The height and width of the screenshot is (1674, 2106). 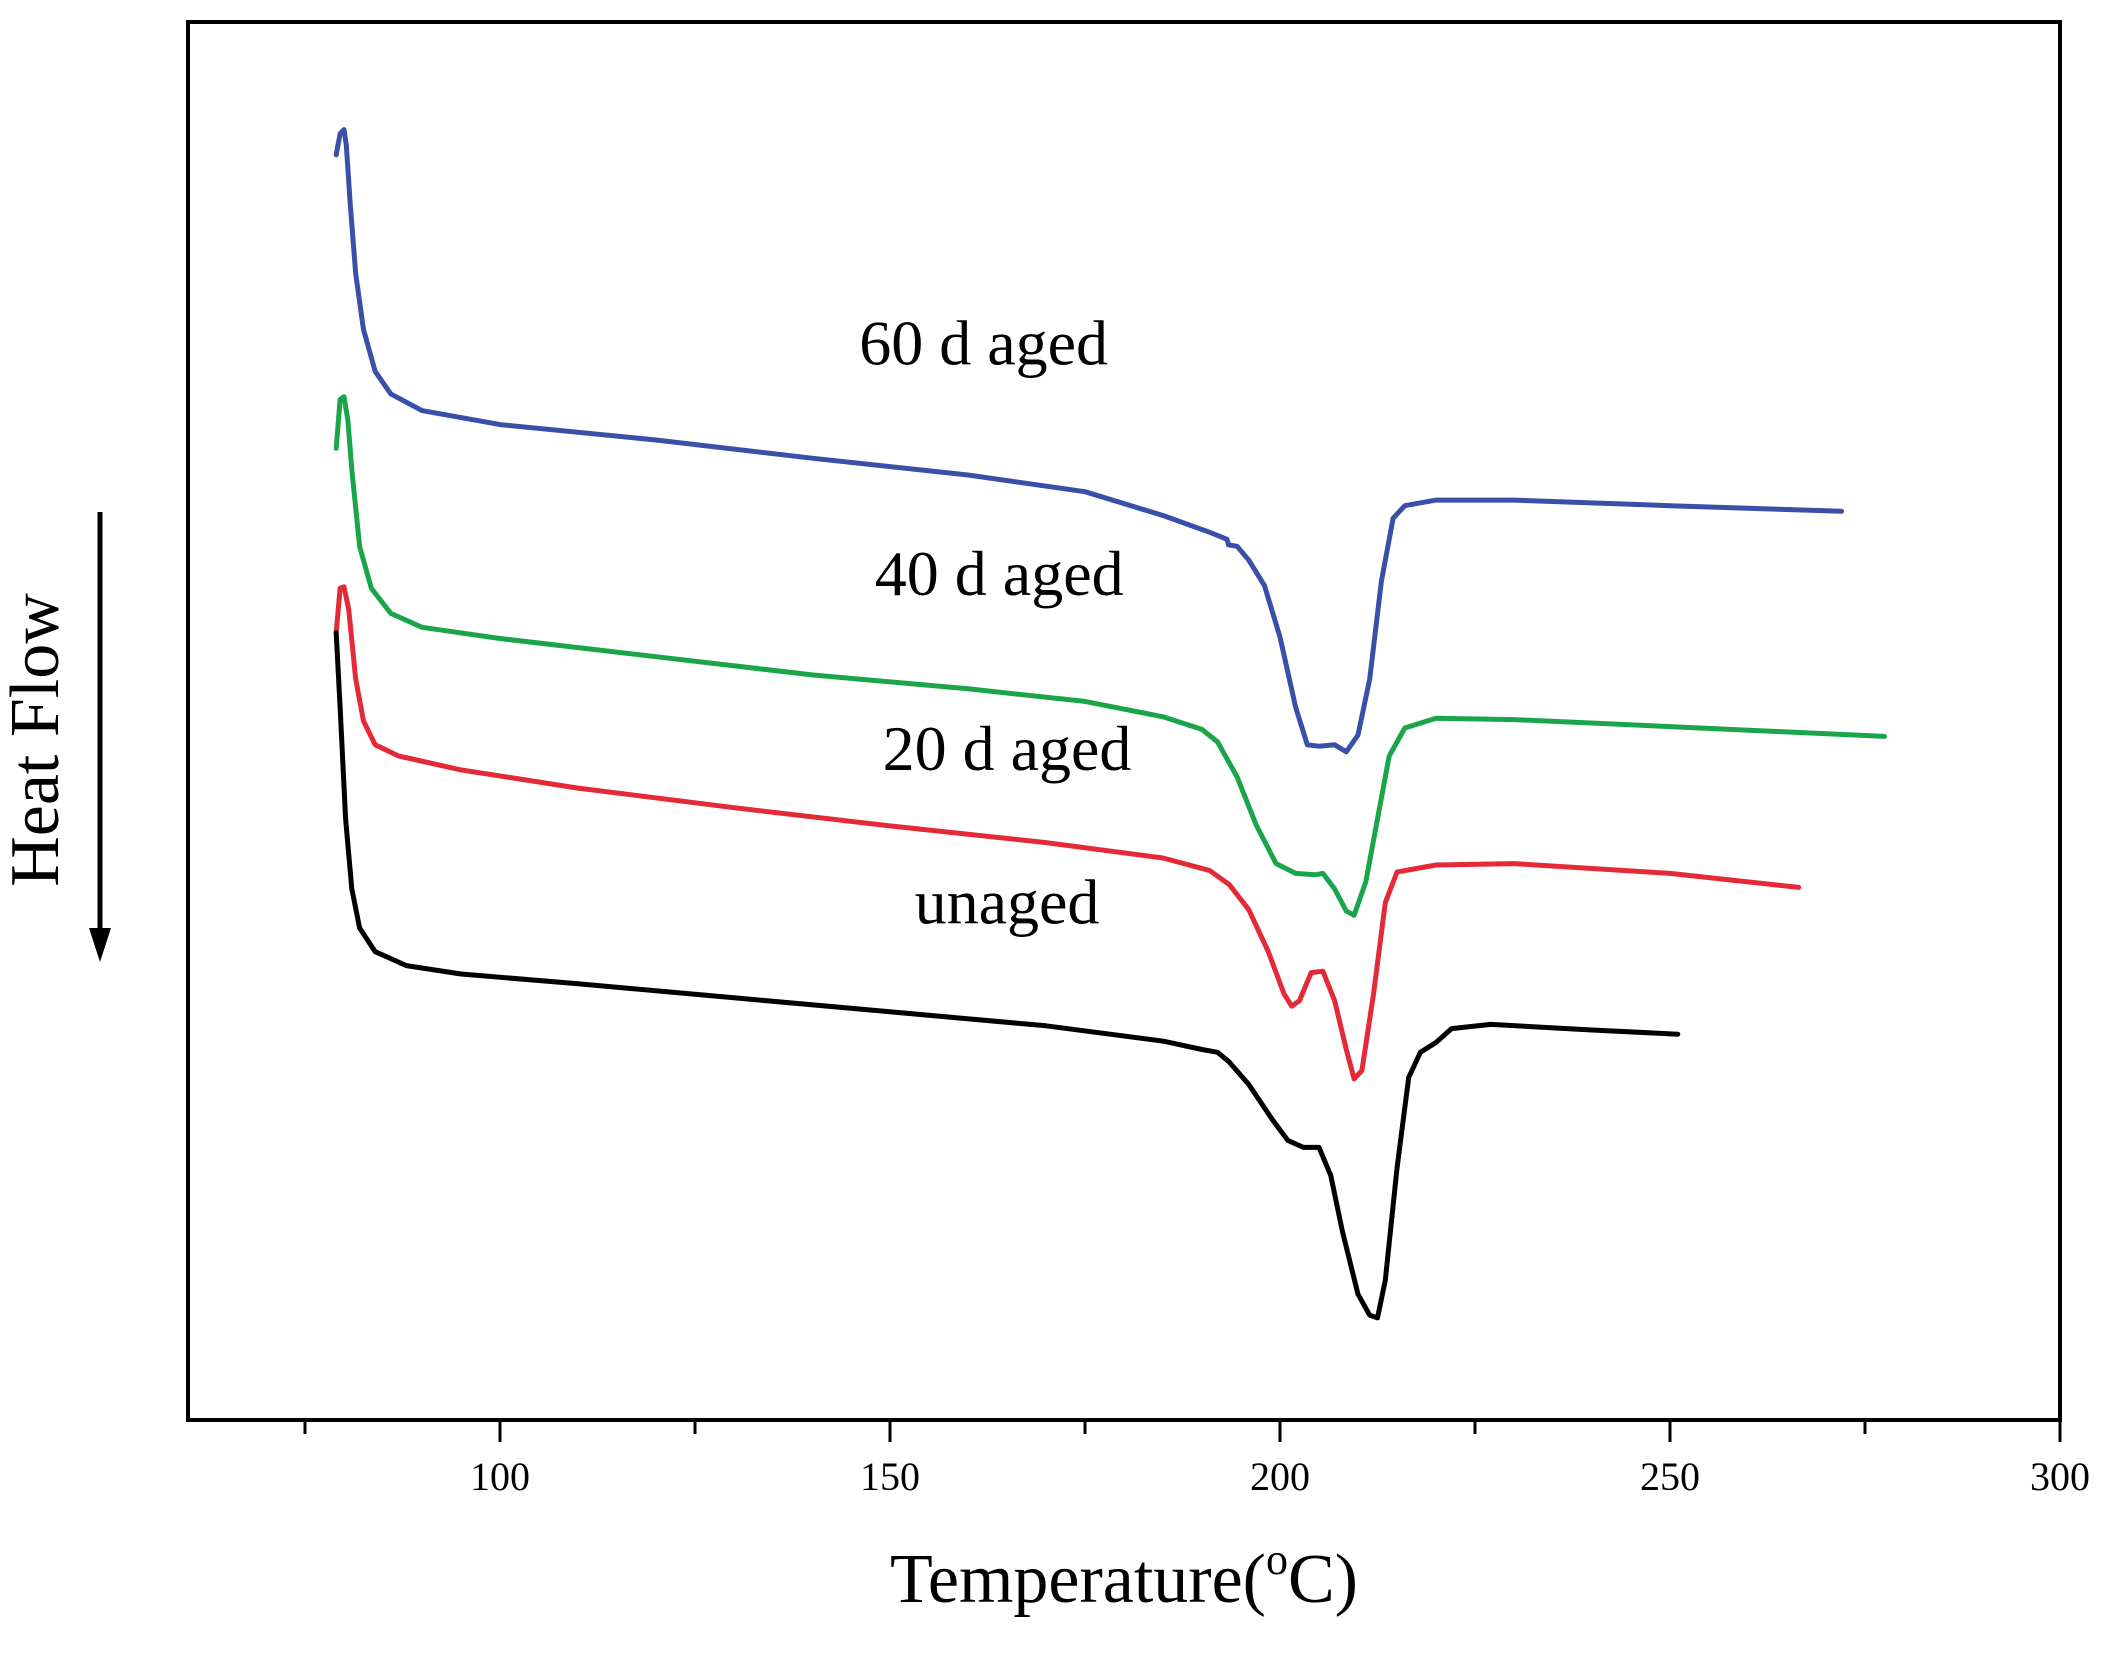 I want to click on series-label-40-d-aged: 40 d aged, so click(x=999, y=573).